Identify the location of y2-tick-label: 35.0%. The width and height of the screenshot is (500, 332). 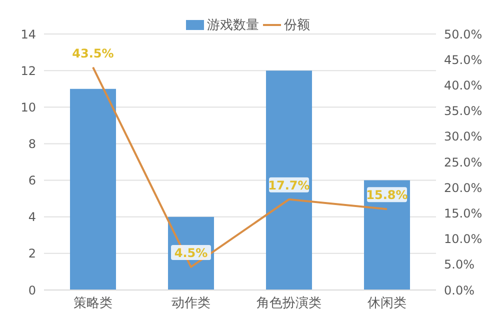
(463, 111).